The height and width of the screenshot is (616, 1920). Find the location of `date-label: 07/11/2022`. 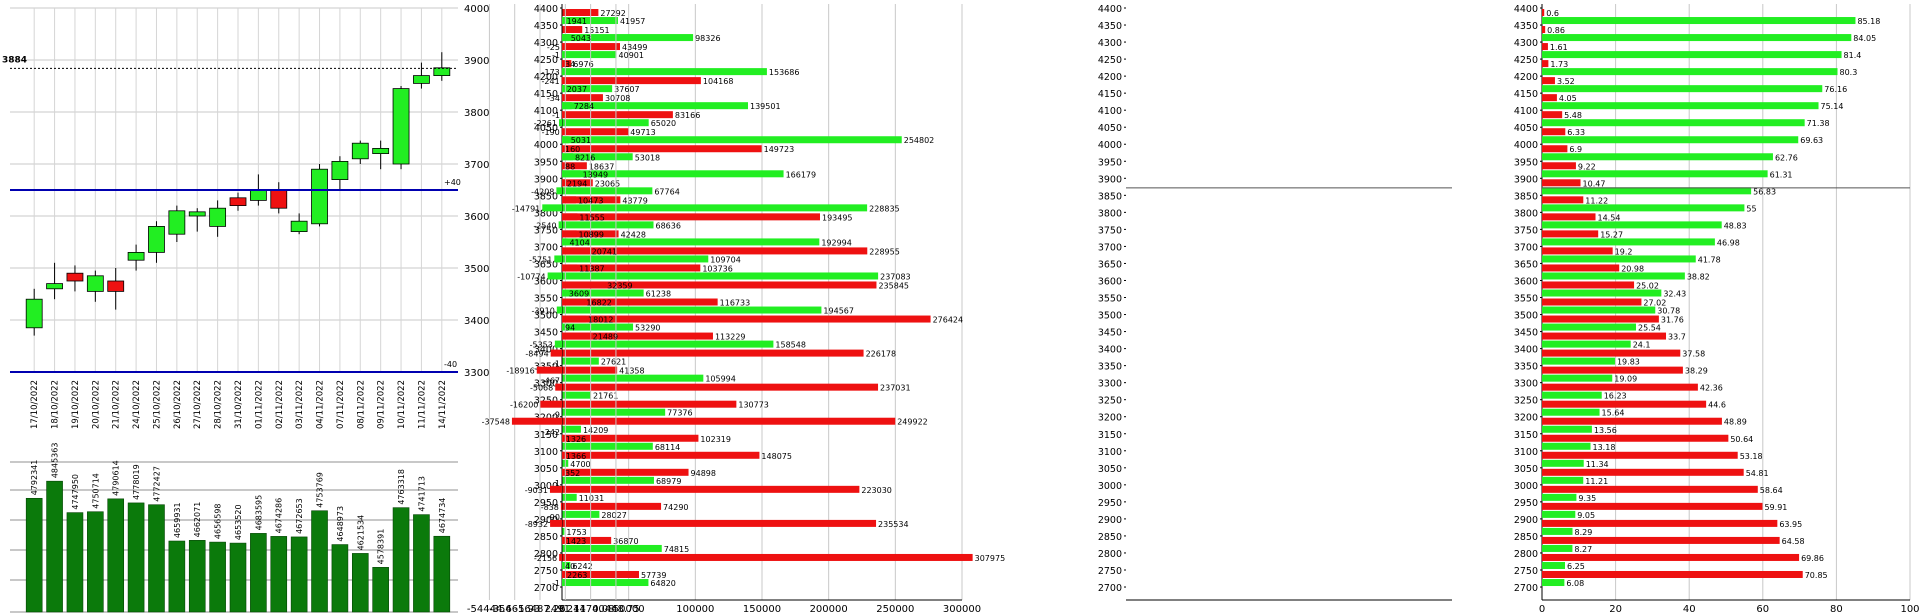

date-label: 07/11/2022 is located at coordinates (341, 404).